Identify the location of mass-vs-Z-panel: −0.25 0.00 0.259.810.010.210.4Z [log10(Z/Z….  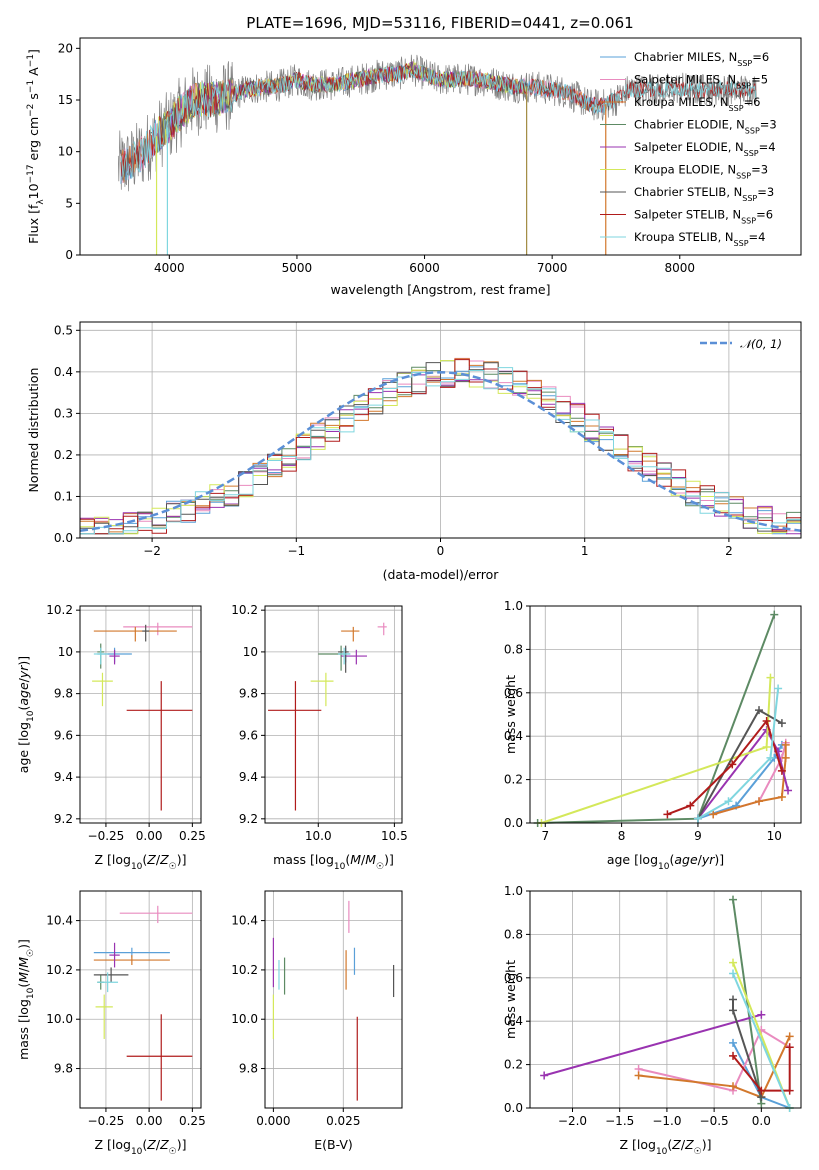
(111, 1023).